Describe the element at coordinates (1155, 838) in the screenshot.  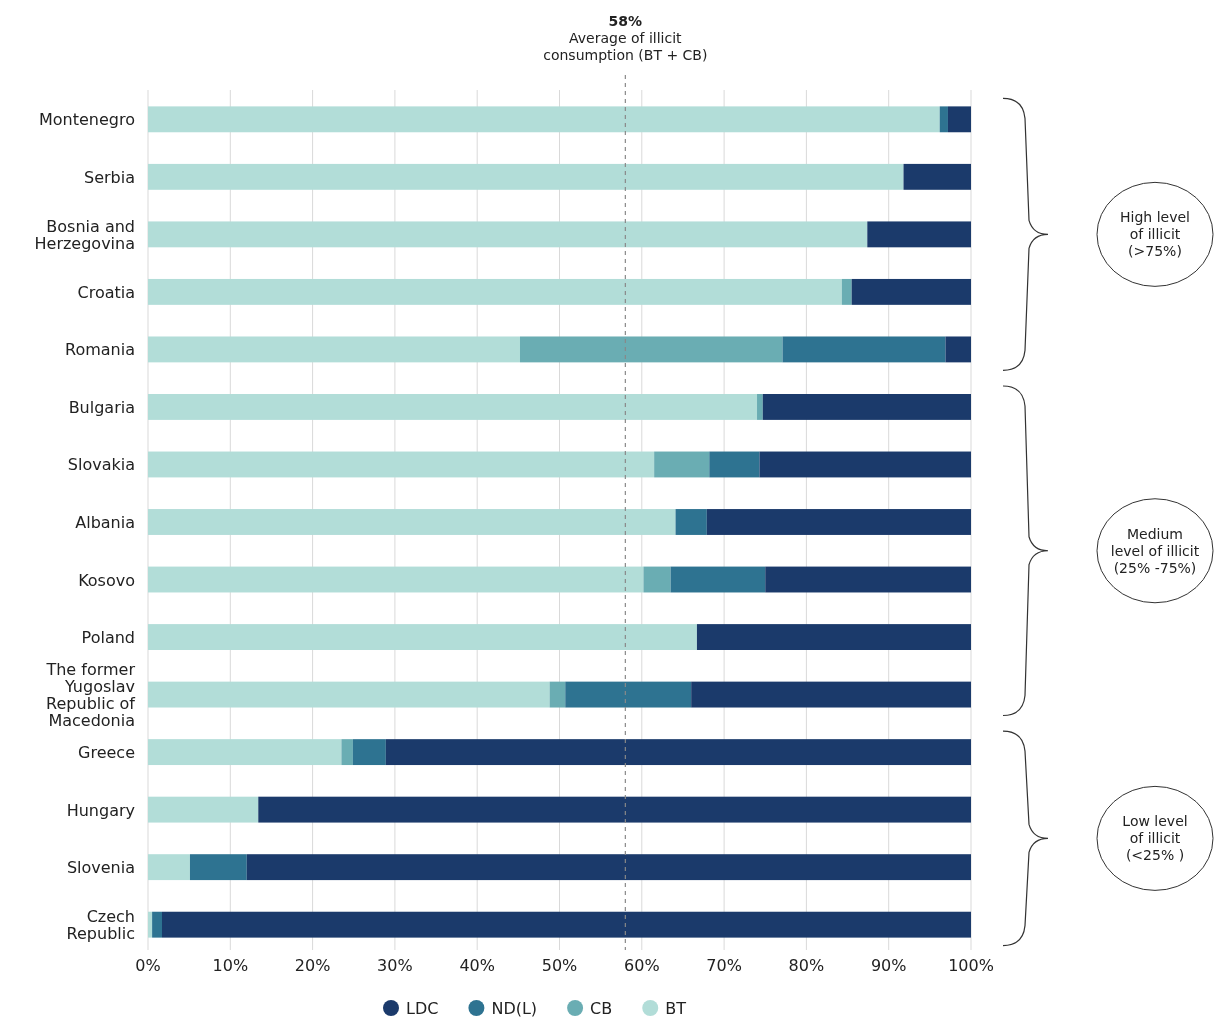
I see `text: Low level of illicit (<25% )` at that location.